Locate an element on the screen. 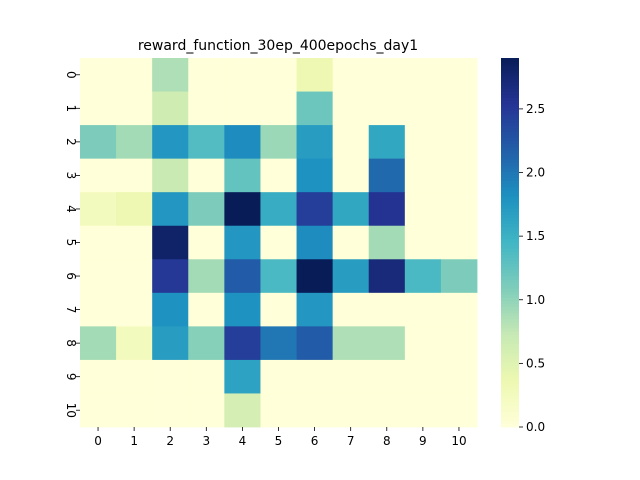 The image size is (640, 480). x-axis: 0 1 2 3 4 5 6 7 8 9 10 is located at coordinates (280, 437).